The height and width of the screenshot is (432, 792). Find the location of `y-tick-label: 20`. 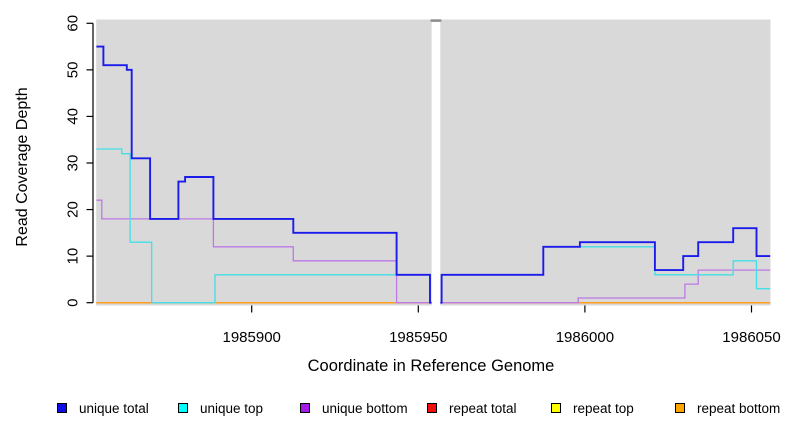

y-tick-label: 20 is located at coordinates (73, 209).